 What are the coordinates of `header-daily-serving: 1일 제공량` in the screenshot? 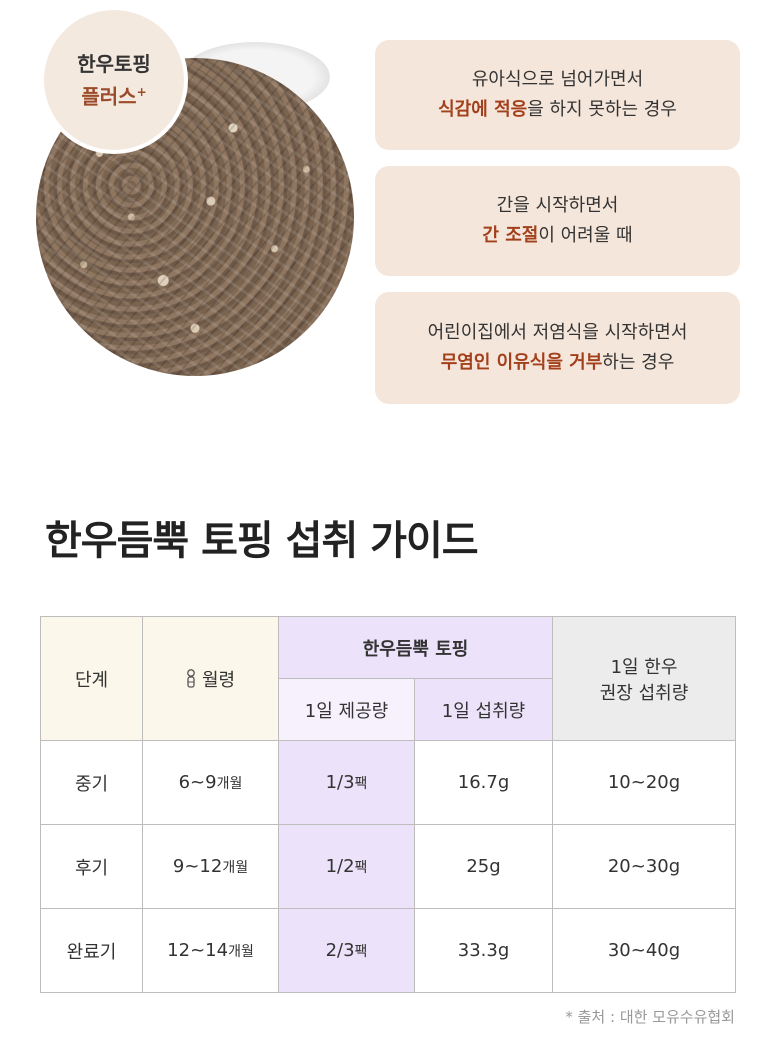 It's located at (346, 709).